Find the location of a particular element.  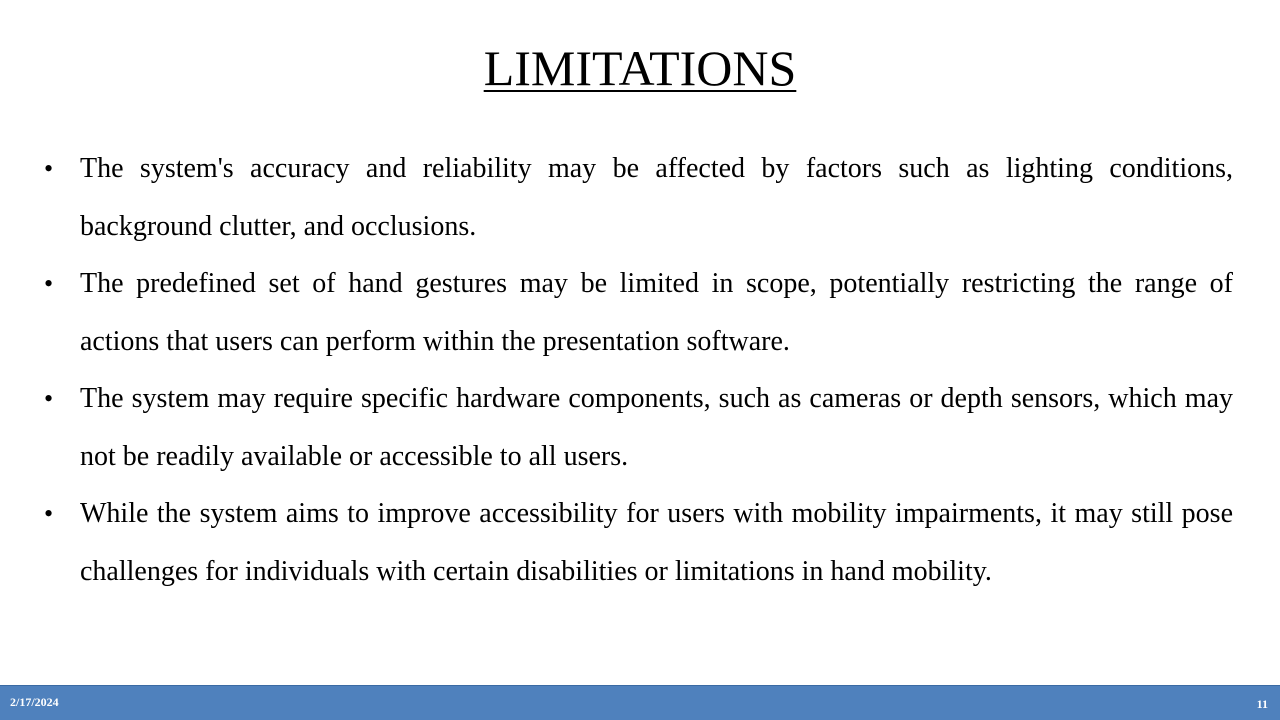

slide-title: LIMITATIONS is located at coordinates (640, 68).